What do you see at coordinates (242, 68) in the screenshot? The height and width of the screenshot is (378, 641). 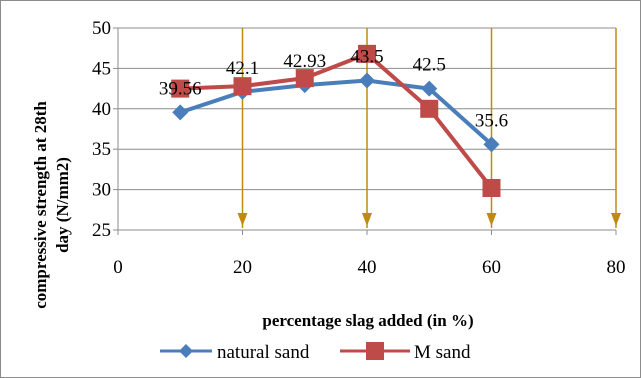 I see `data-label-natural-sand-20: 42.1` at bounding box center [242, 68].